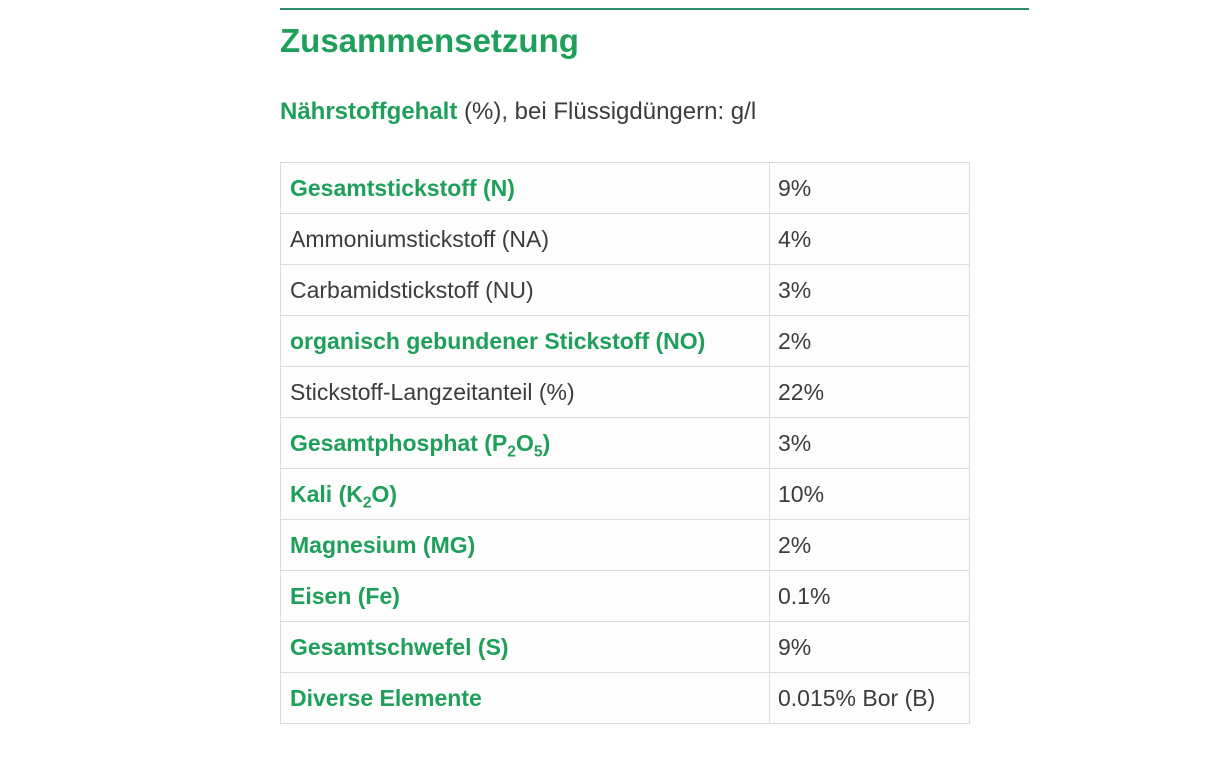  I want to click on nutrient-label-cell: Stickstoff-Langzeitanteil (%), so click(525, 392).